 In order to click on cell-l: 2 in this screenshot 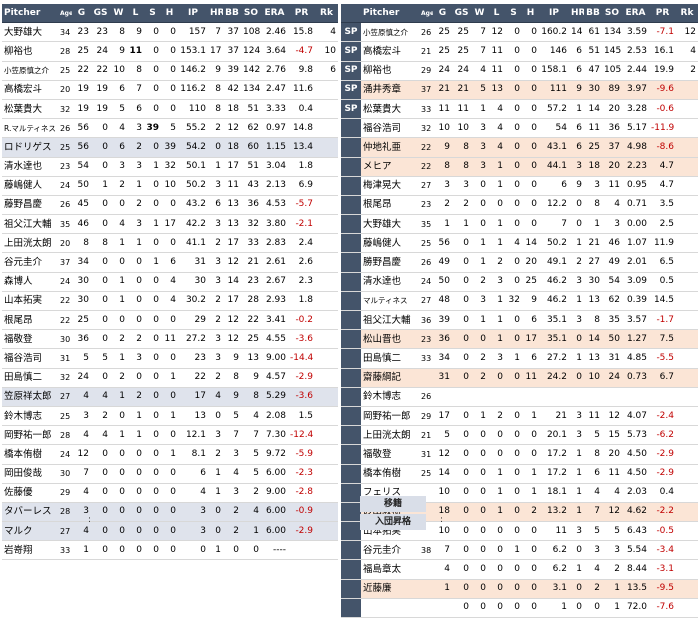, I will do `click(135, 205)`.